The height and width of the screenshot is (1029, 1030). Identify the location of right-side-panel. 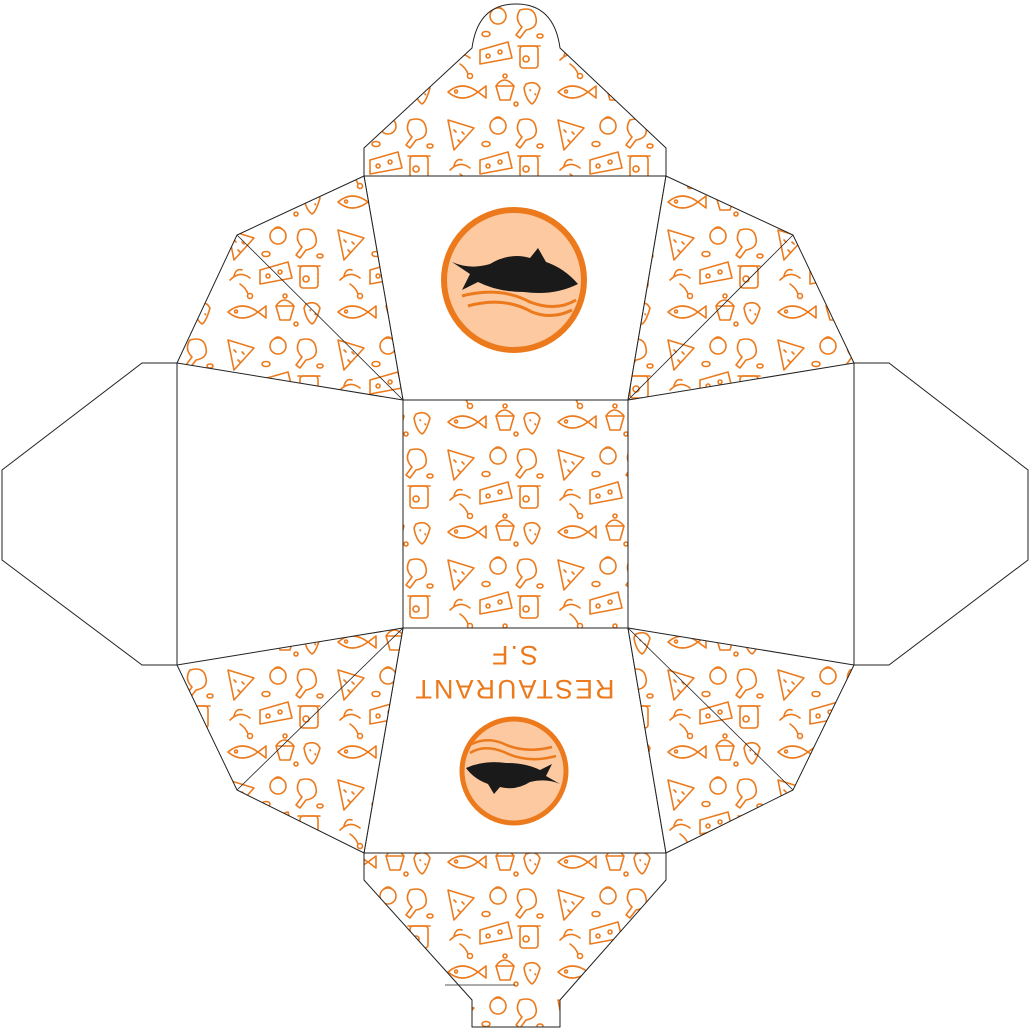
(741, 514).